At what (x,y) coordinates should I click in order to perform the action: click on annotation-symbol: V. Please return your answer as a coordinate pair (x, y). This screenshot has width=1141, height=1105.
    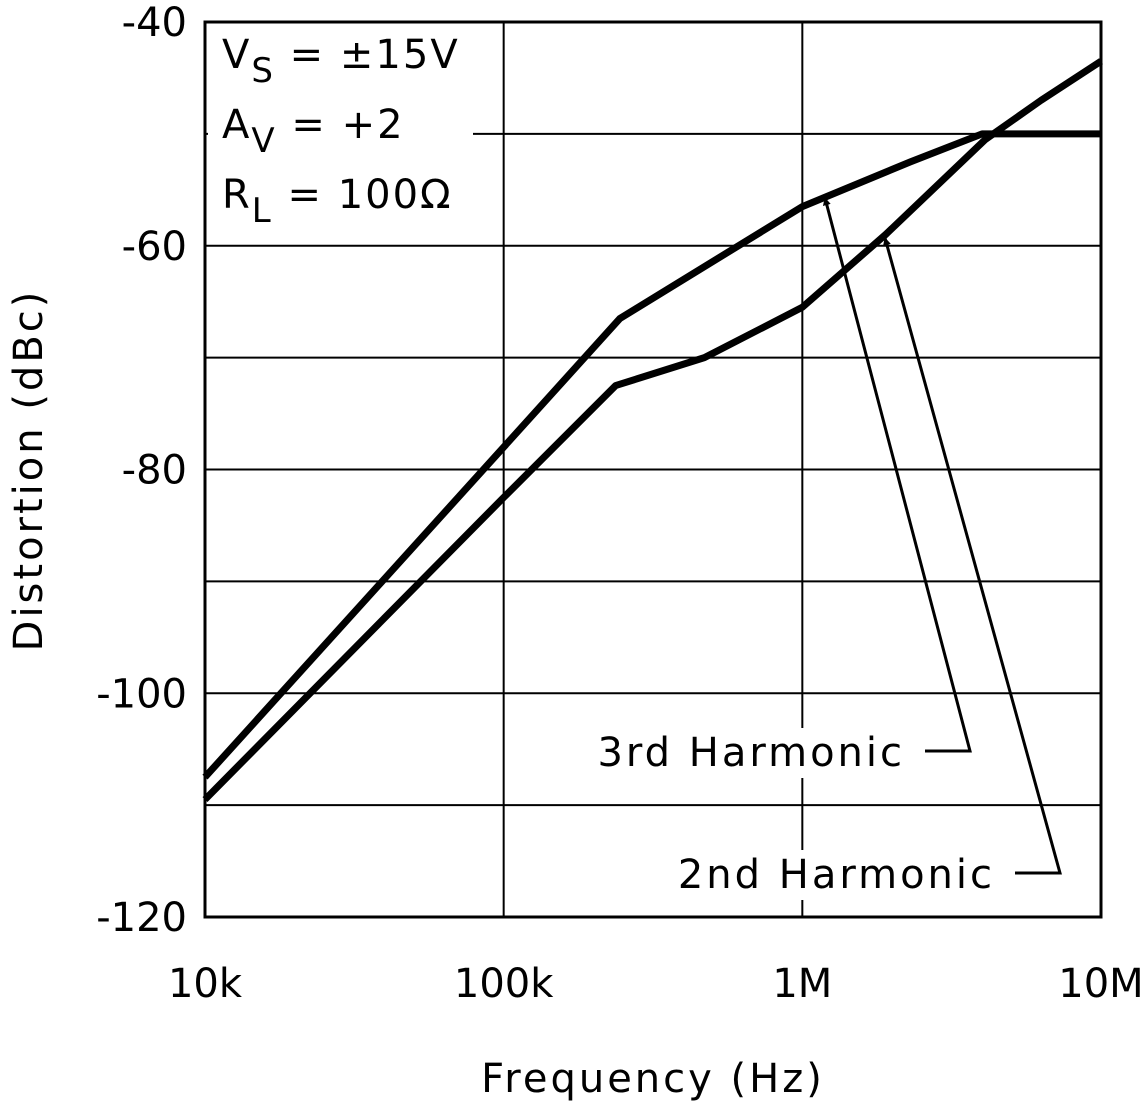
    Looking at the image, I should click on (236, 55).